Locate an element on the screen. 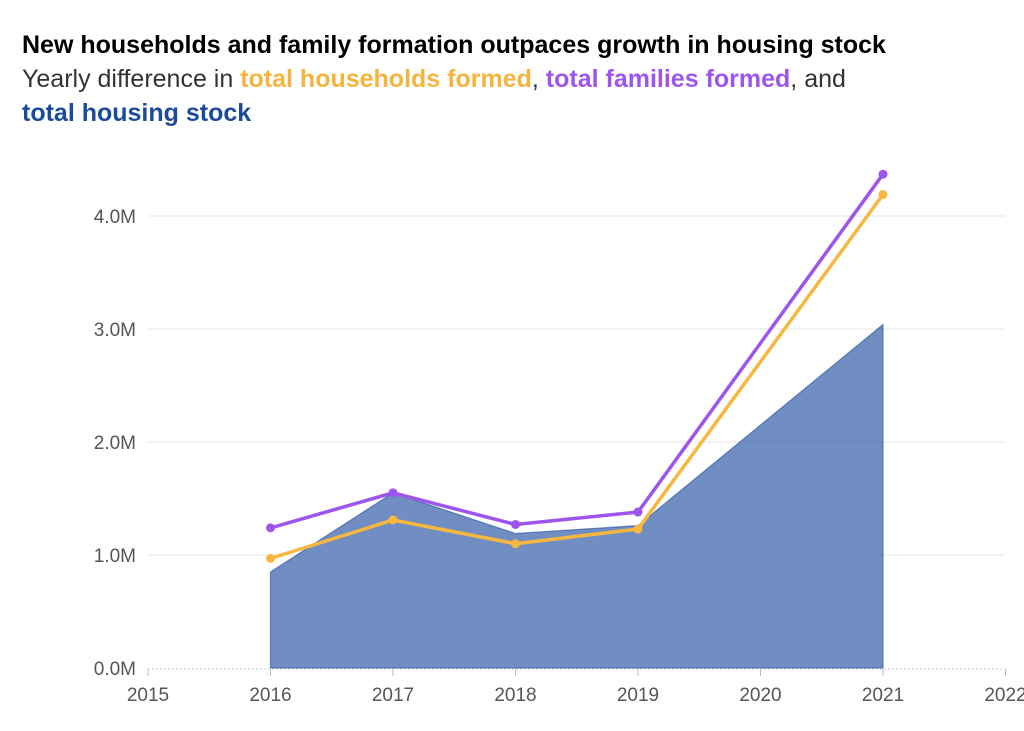  x-tick-label: 2019 is located at coordinates (638, 695).